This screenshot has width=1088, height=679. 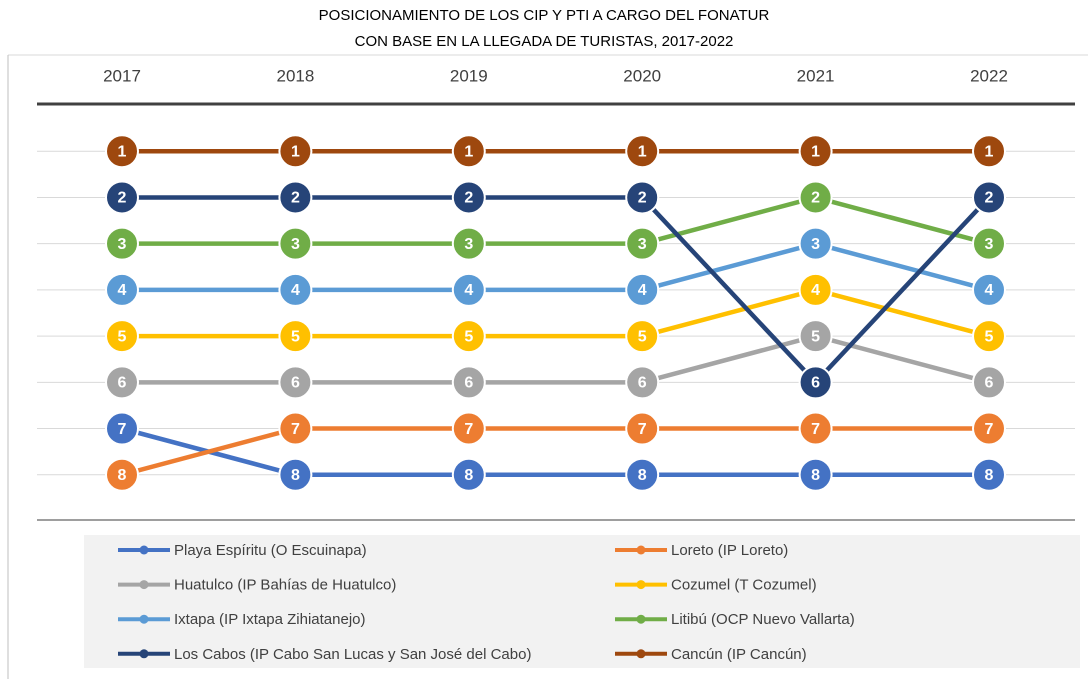 What do you see at coordinates (729, 550) in the screenshot?
I see `legend-label: Loreto (IP Loreto)` at bounding box center [729, 550].